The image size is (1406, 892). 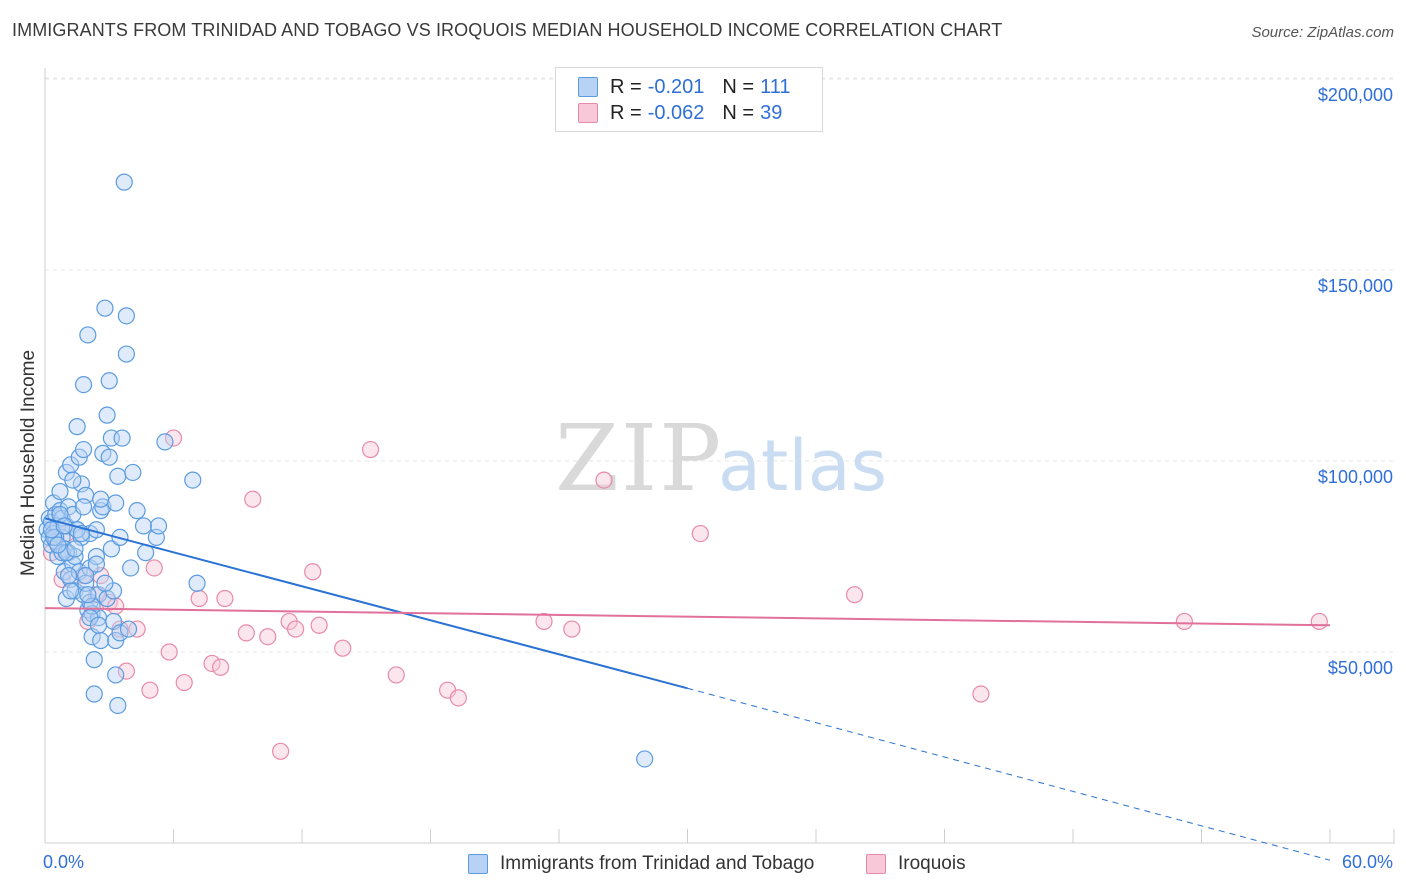 What do you see at coordinates (1009, 774) in the screenshot?
I see `trinidad-trend-line-dashed` at bounding box center [1009, 774].